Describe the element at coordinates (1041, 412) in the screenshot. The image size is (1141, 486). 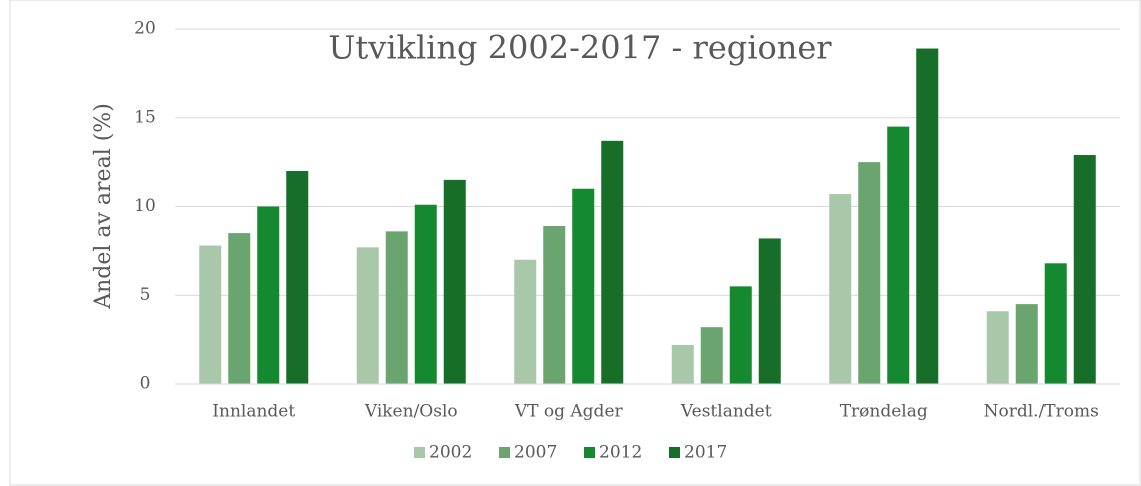
I see `x-tick-label: Nordl./Troms` at that location.